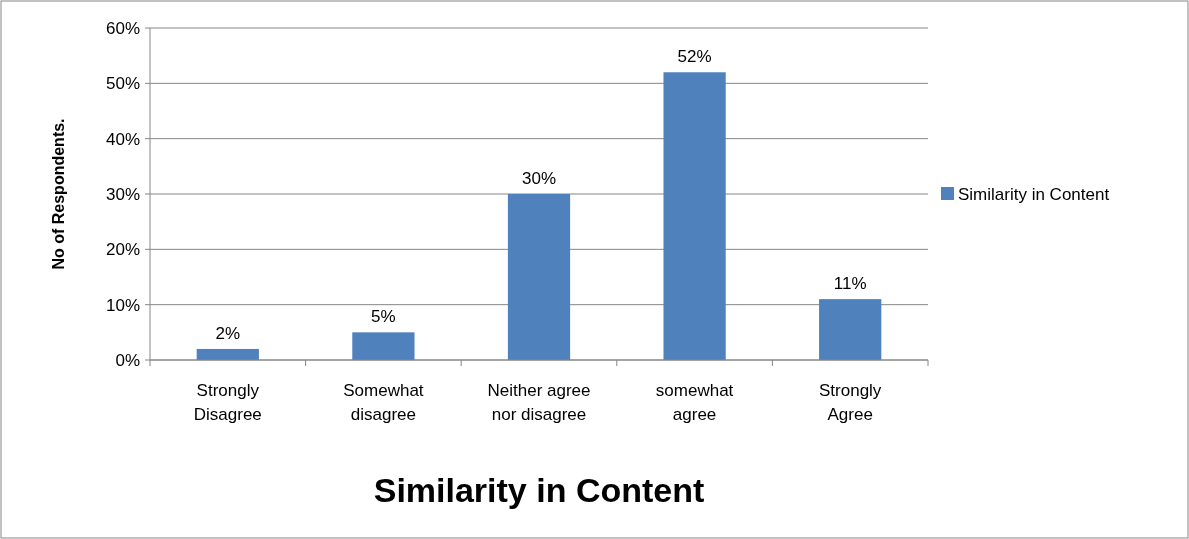 The width and height of the screenshot is (1189, 539). What do you see at coordinates (58, 194) in the screenshot?
I see `y-axis-title: No of Respondents.` at bounding box center [58, 194].